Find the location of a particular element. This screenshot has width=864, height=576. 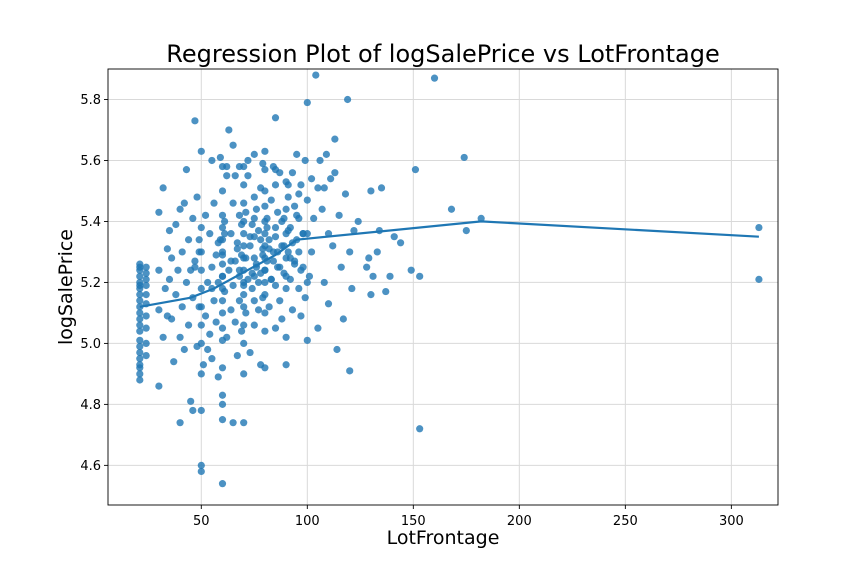

y-axis-ticks: 4.6 4.8 5.0 5.2 5.4 5.6 5.8 is located at coordinates (94, 283).